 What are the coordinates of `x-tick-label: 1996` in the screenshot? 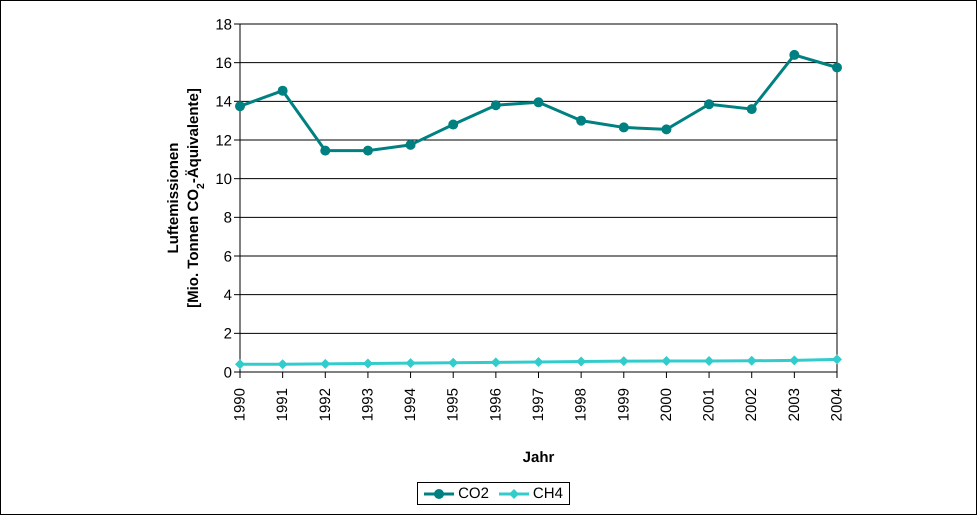 It's located at (495, 405).